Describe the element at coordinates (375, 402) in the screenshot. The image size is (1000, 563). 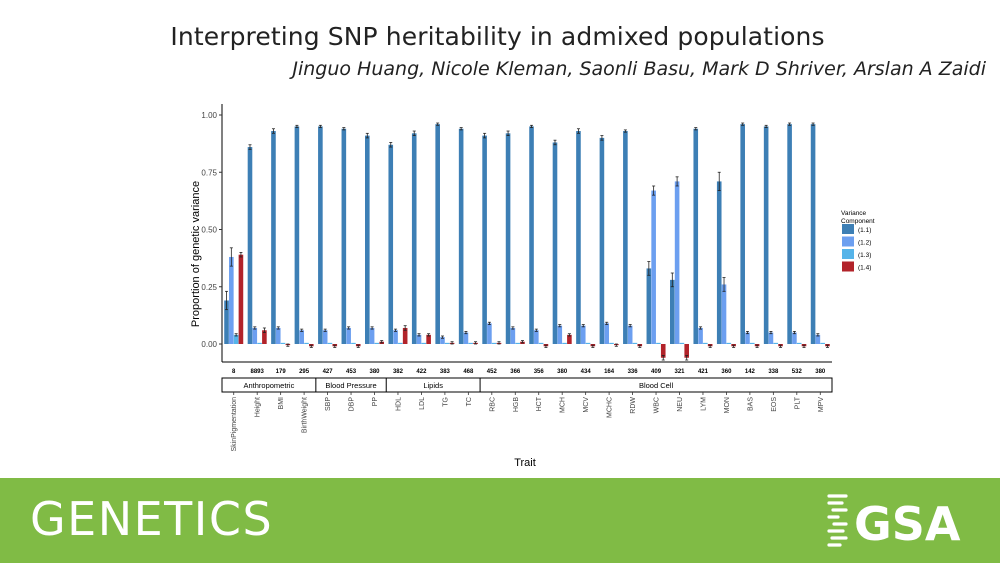
I see `x-tick-label: PP` at that location.